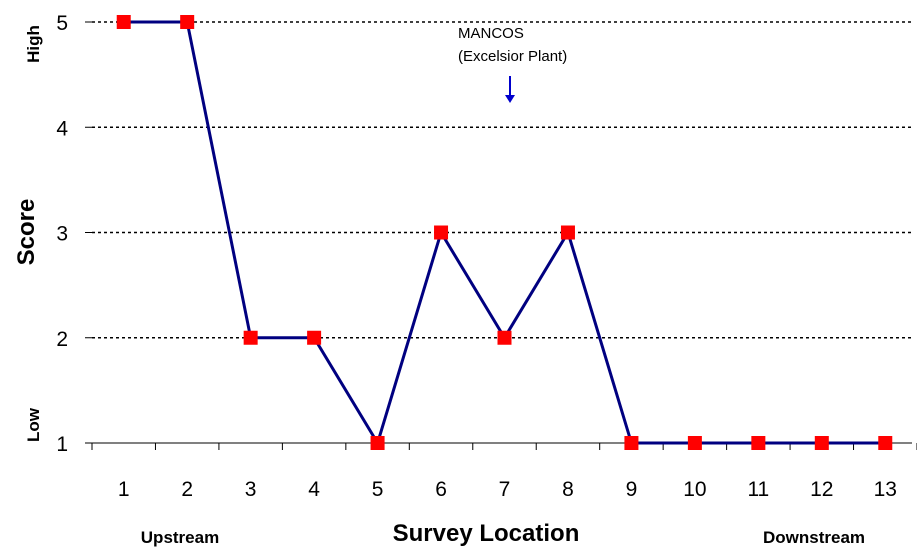 Image resolution: width=917 pixels, height=551 pixels. What do you see at coordinates (62, 234) in the screenshot?
I see `y-tick-label-3: 3` at bounding box center [62, 234].